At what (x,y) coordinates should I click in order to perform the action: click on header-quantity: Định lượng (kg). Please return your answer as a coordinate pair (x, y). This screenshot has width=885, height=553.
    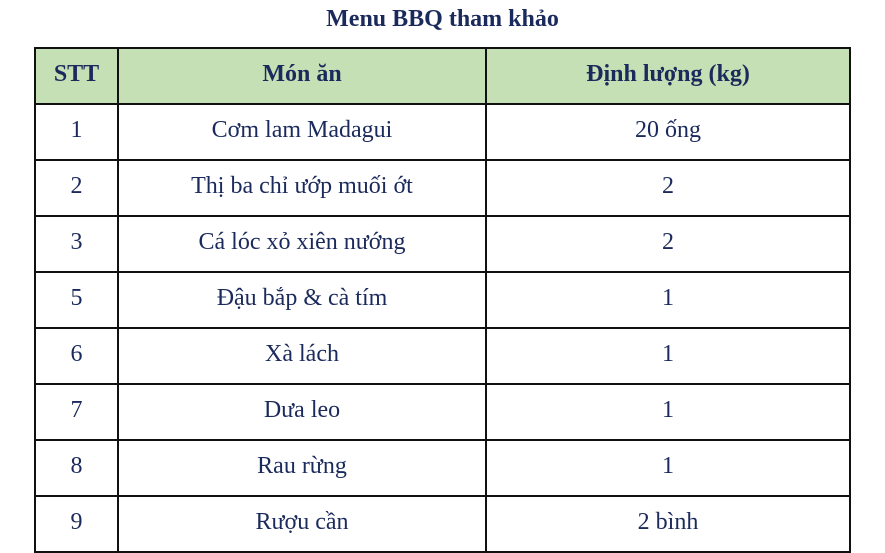
    Looking at the image, I should click on (668, 76).